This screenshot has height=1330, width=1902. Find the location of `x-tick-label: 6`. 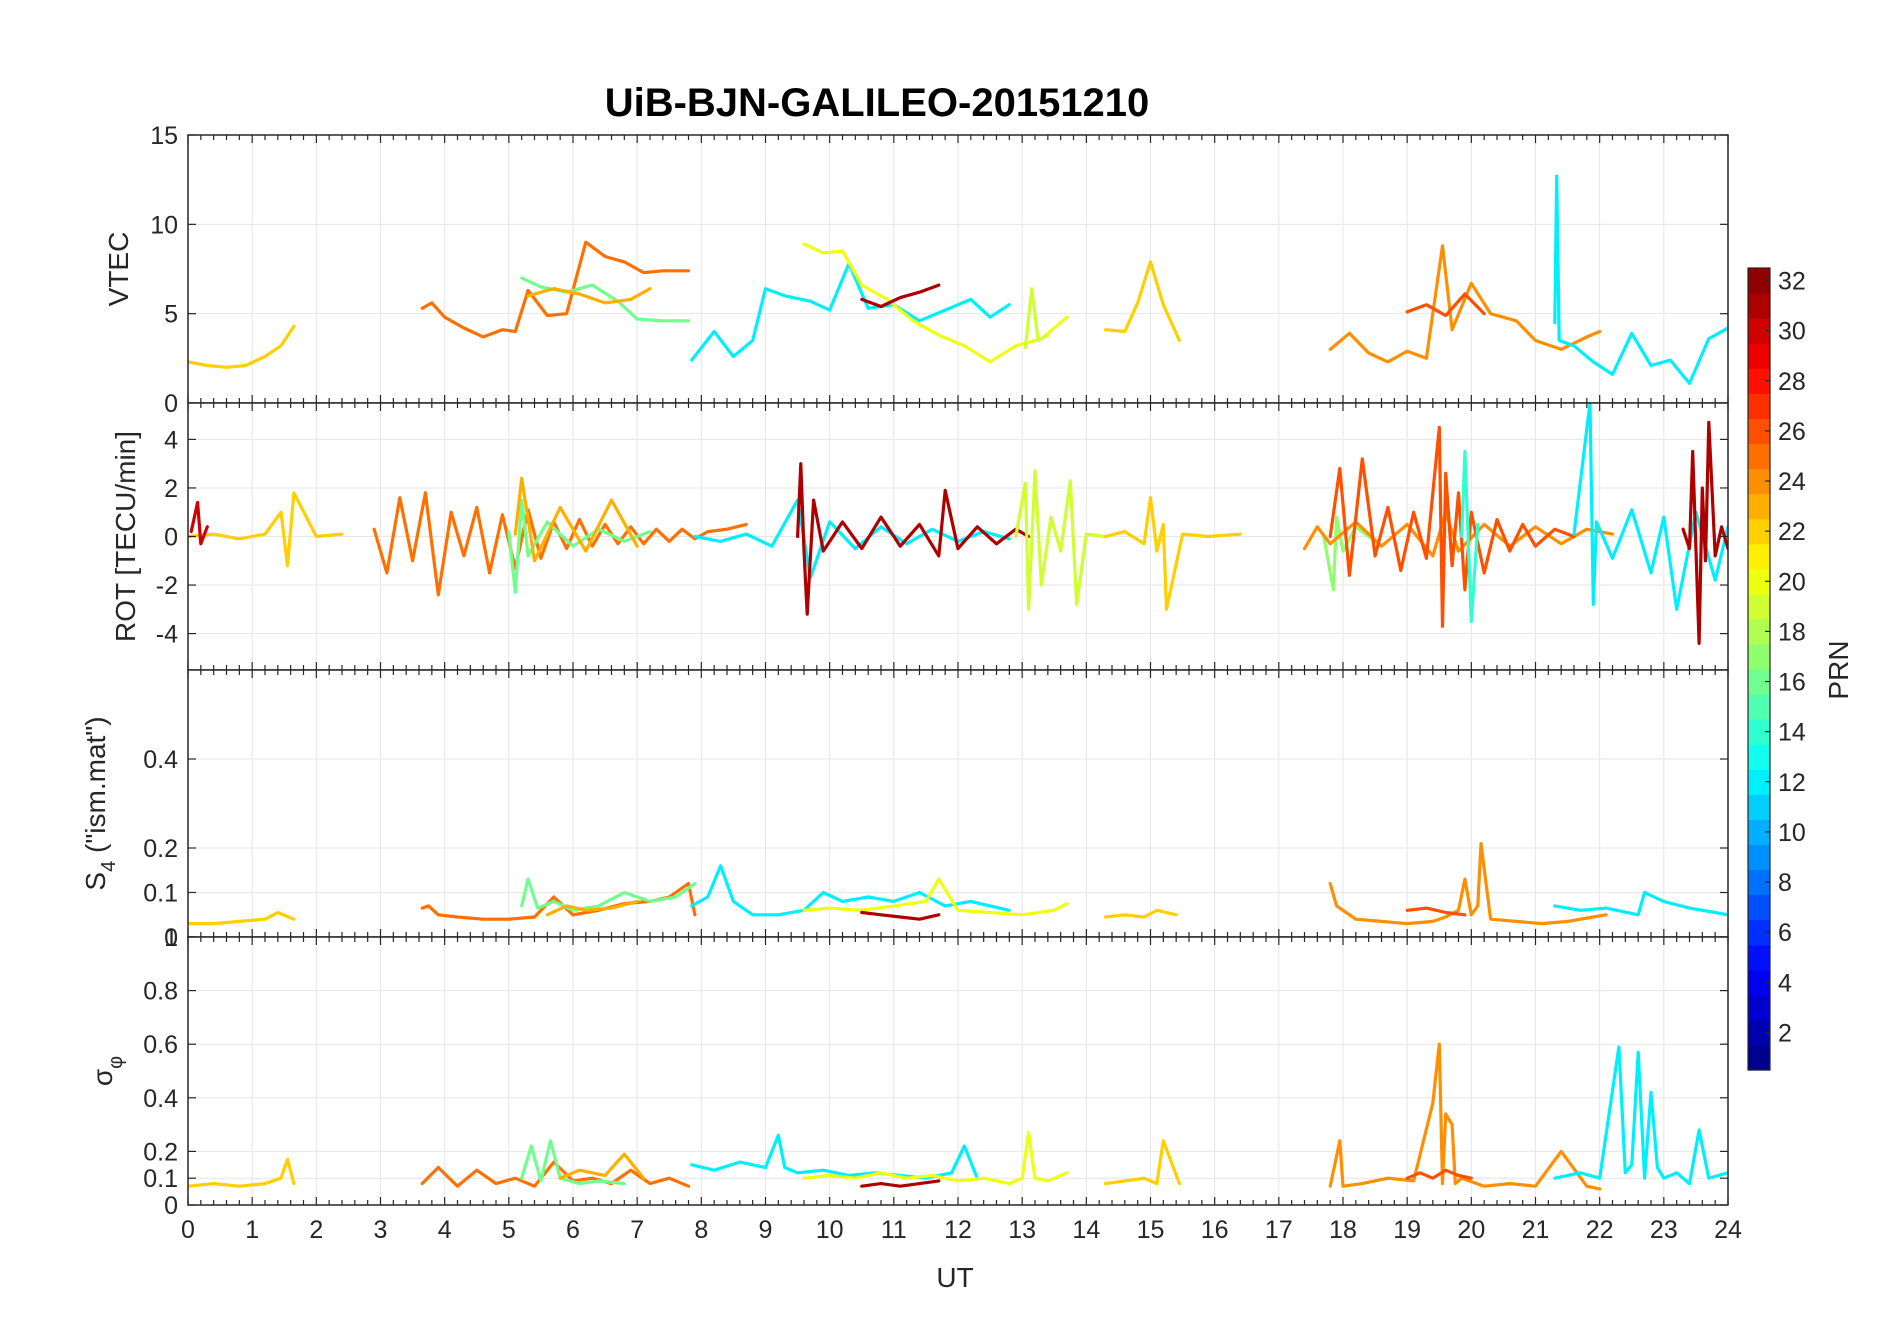

x-tick-label: 6 is located at coordinates (573, 1230).